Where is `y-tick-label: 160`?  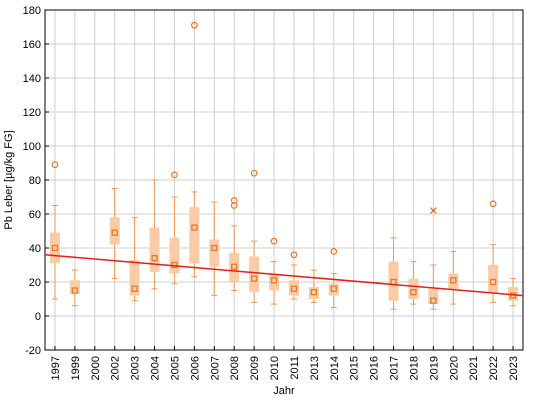 y-tick-label: 160 is located at coordinates (32, 45).